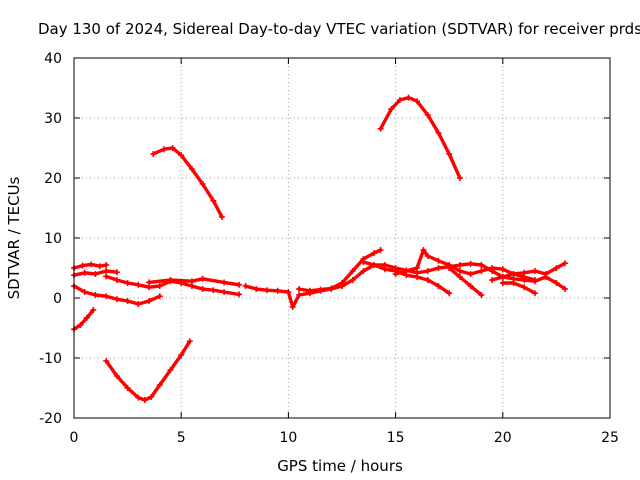 The height and width of the screenshot is (480, 640). I want to click on x-tick-label: 25, so click(610, 438).